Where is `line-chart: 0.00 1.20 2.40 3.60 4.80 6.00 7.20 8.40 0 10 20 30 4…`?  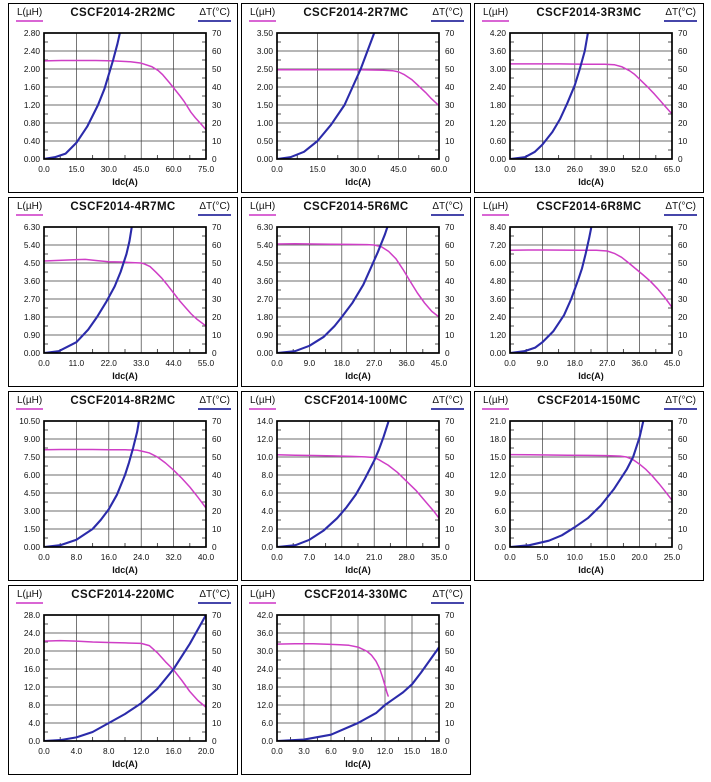
line-chart: 0.00 1.20 2.40 3.60 4.80 6.00 7.20 8.40 0 10 20 30 4… is located at coordinates (589, 301).